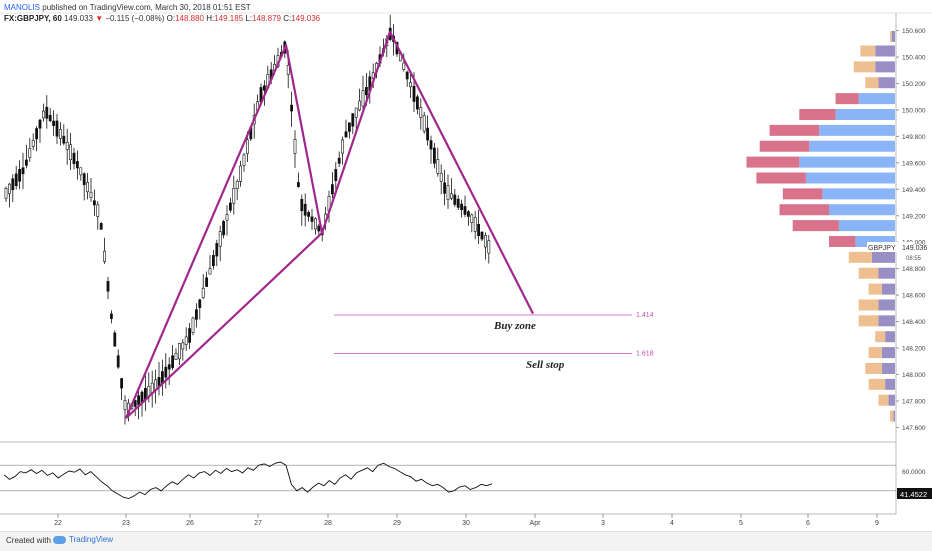 This screenshot has height=551, width=932. Describe the element at coordinates (58, 523) in the screenshot. I see `time-tick-label: 22` at that location.